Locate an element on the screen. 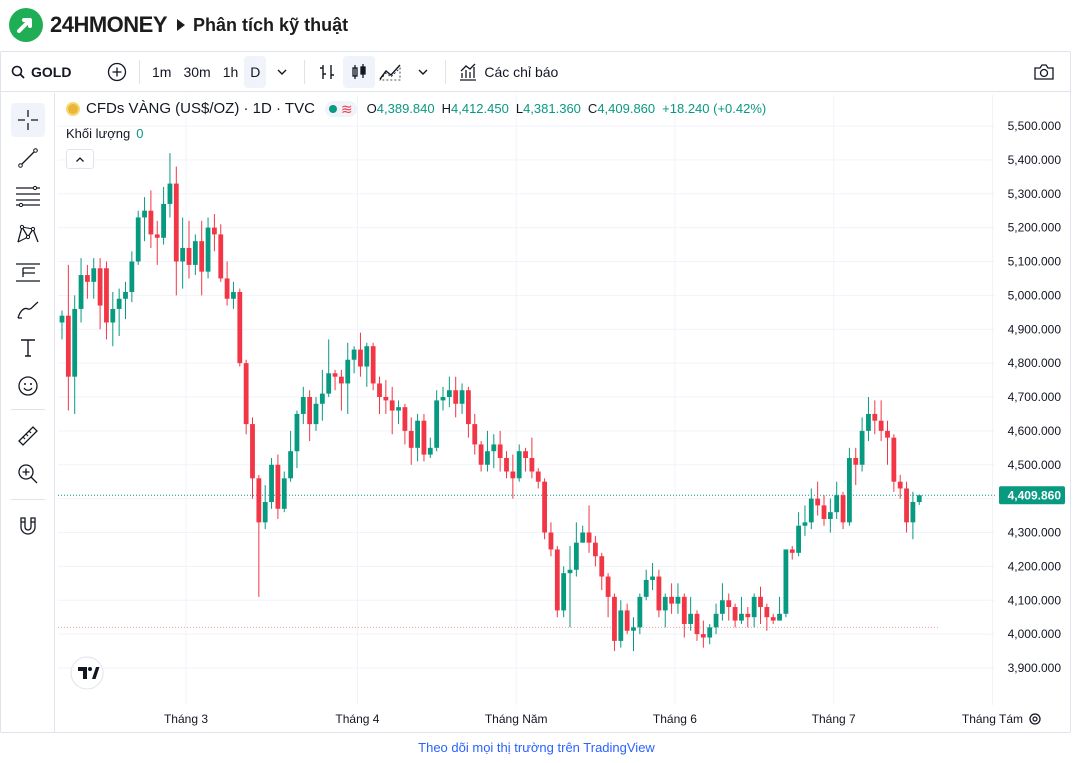 Image resolution: width=1073 pixels, height=763 pixels. last-price-label: 4,409.860 is located at coordinates (1035, 495).